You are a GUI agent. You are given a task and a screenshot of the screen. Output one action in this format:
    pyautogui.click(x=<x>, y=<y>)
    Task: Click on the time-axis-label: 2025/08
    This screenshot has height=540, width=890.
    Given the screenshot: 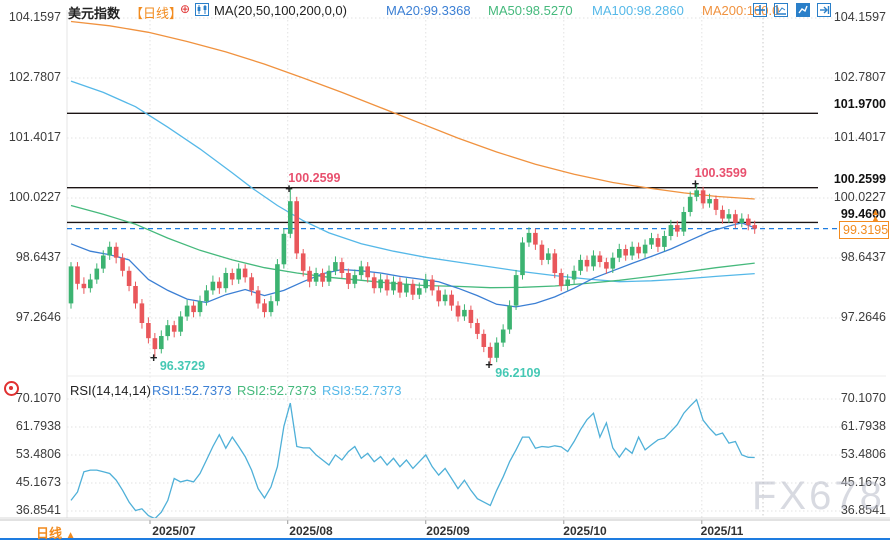 What is the action you would take?
    pyautogui.click(x=311, y=531)
    